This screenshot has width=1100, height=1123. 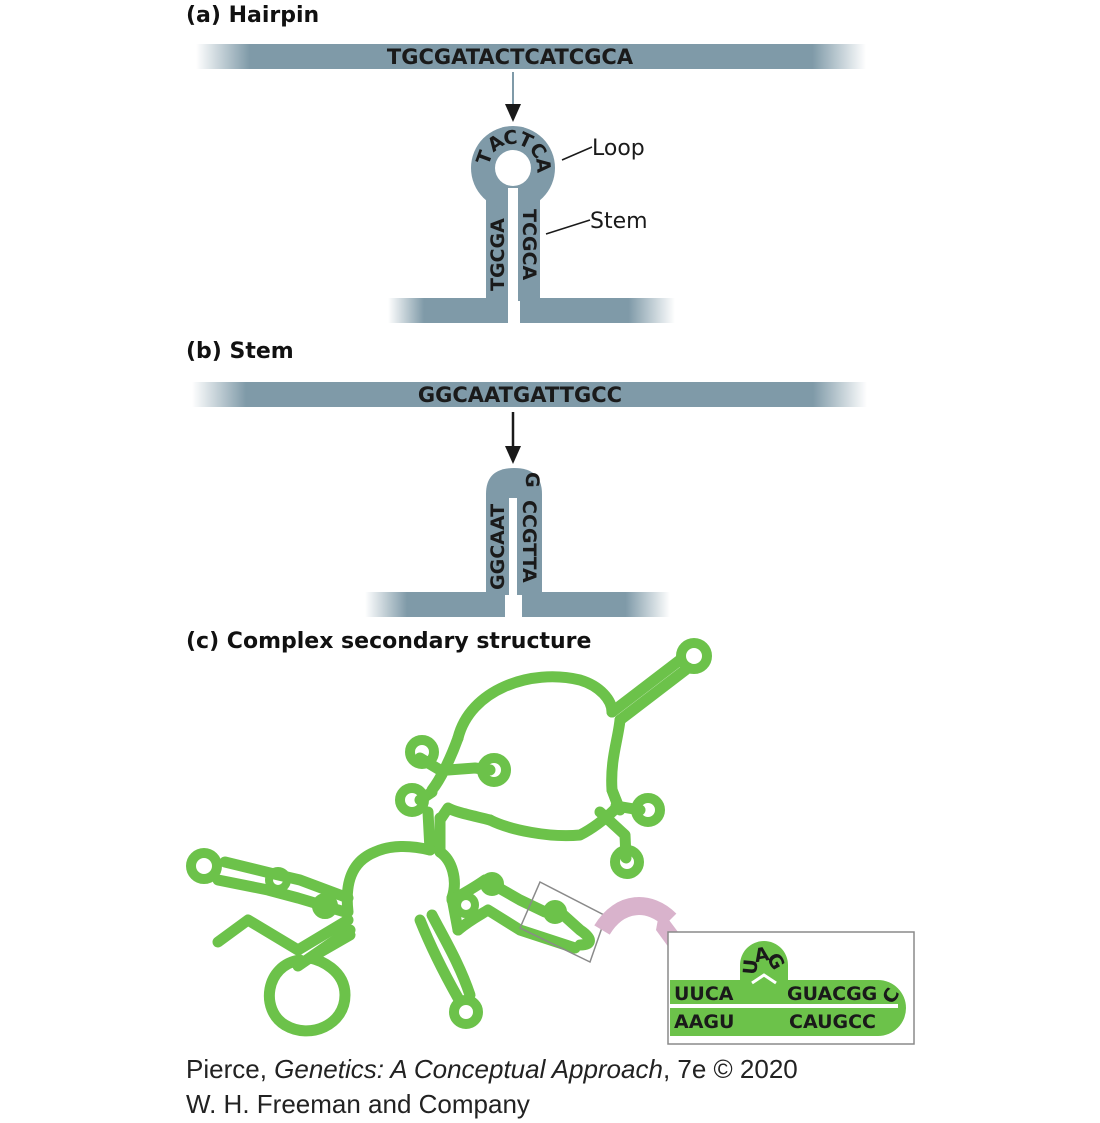 What do you see at coordinates (510, 138) in the screenshot?
I see `loop-letter: C` at bounding box center [510, 138].